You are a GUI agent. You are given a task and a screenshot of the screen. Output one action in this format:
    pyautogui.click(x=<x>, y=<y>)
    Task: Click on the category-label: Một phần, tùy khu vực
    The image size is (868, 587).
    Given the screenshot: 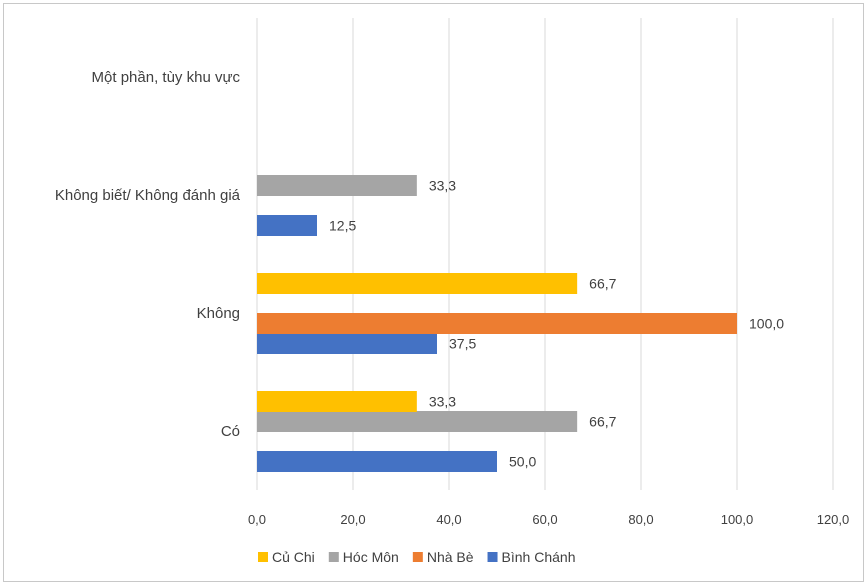 What is the action you would take?
    pyautogui.click(x=166, y=77)
    